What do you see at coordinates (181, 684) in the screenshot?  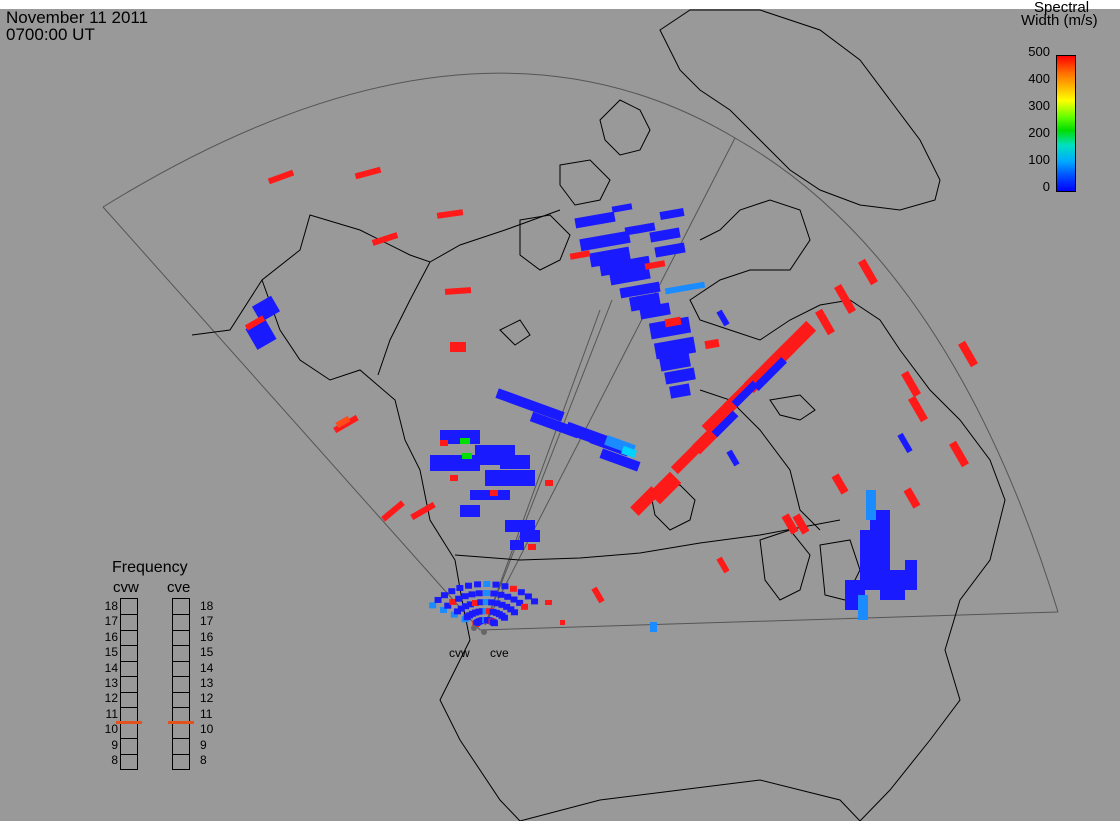 I see `frequency-column-cve` at bounding box center [181, 684].